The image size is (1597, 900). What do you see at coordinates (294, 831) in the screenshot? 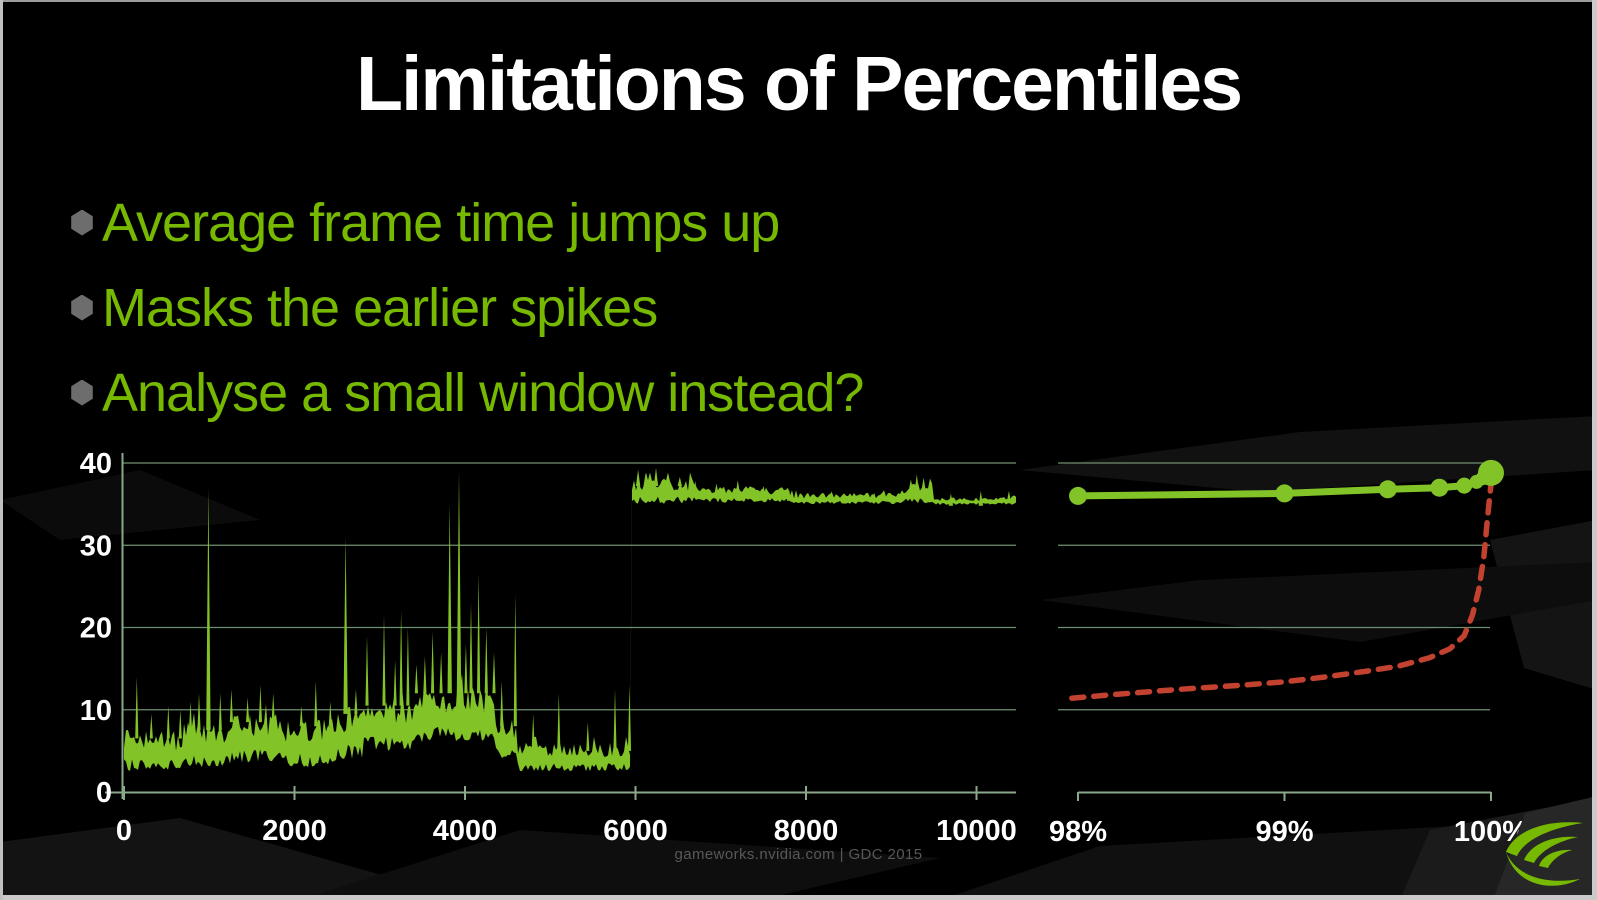
I see `x-tick-label: 2000` at bounding box center [294, 831].